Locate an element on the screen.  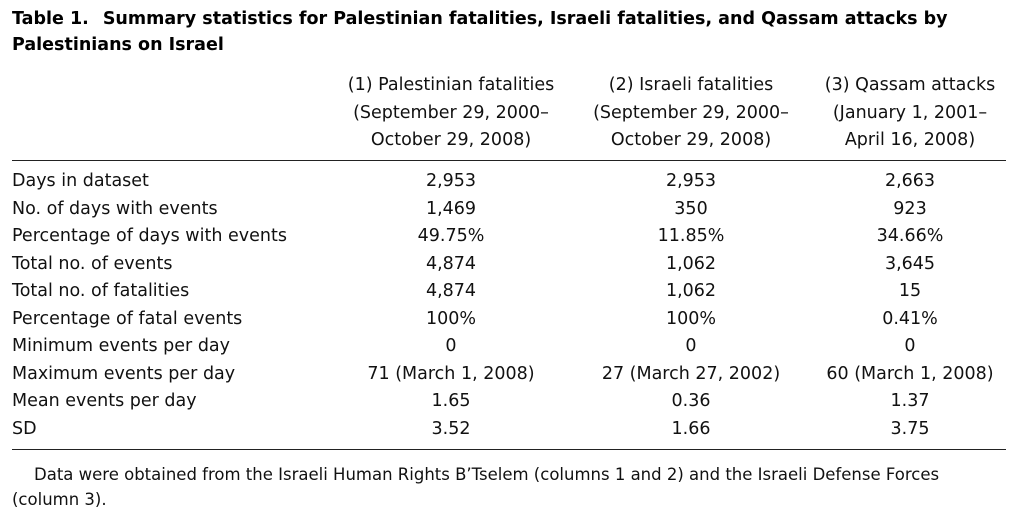
cell-qassam: 0 is located at coordinates (910, 346).